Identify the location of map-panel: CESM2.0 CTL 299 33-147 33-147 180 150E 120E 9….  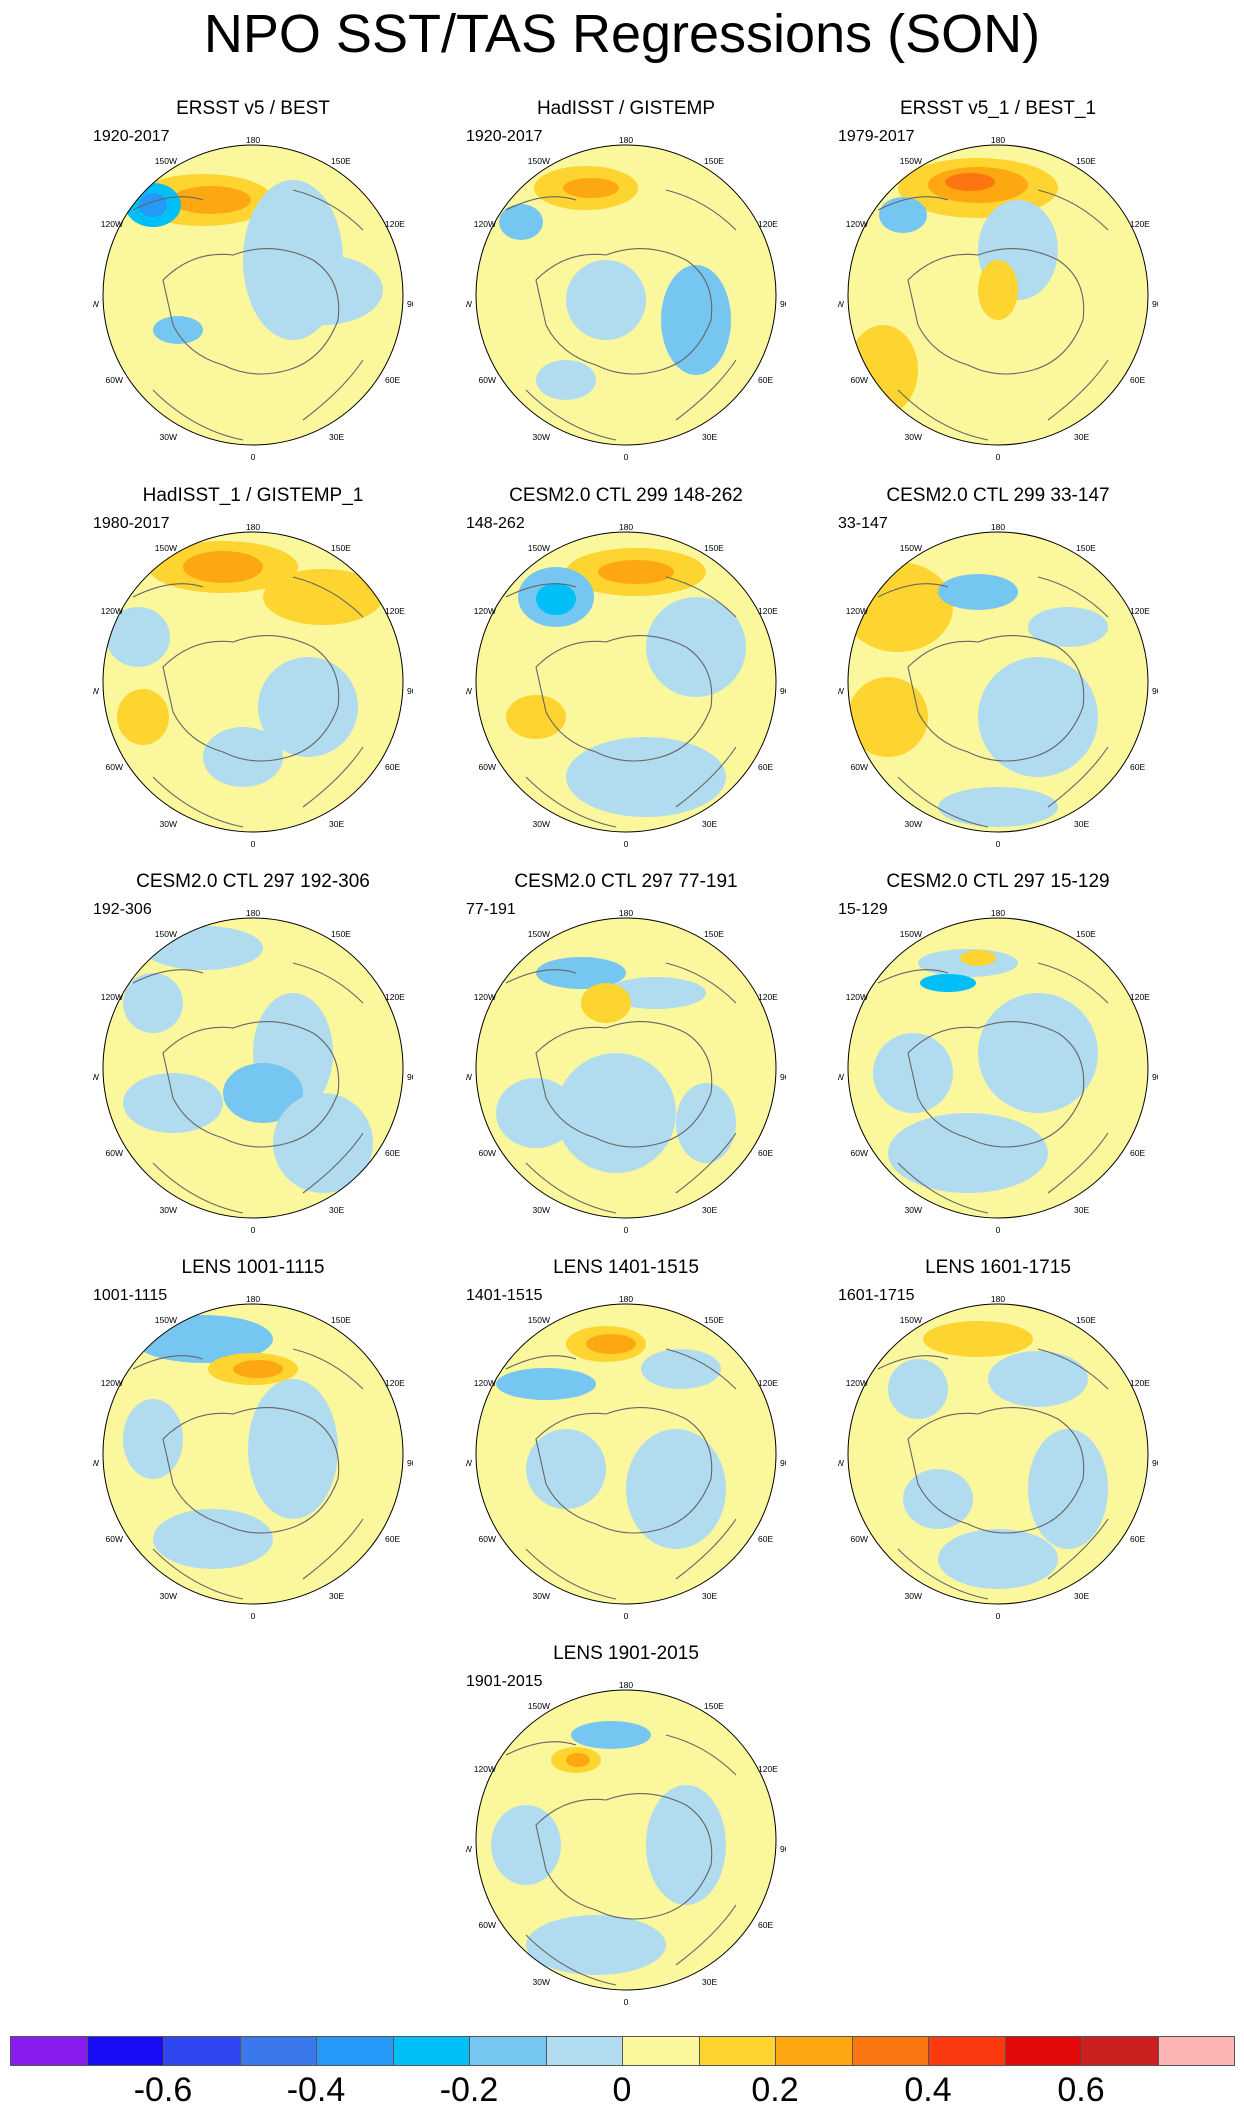
(1023, 671).